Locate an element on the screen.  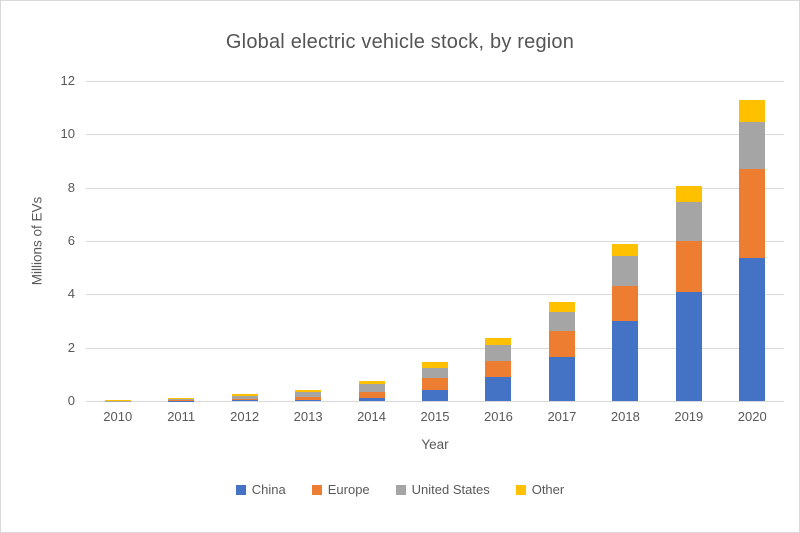
bar-2017 is located at coordinates (561, 351).